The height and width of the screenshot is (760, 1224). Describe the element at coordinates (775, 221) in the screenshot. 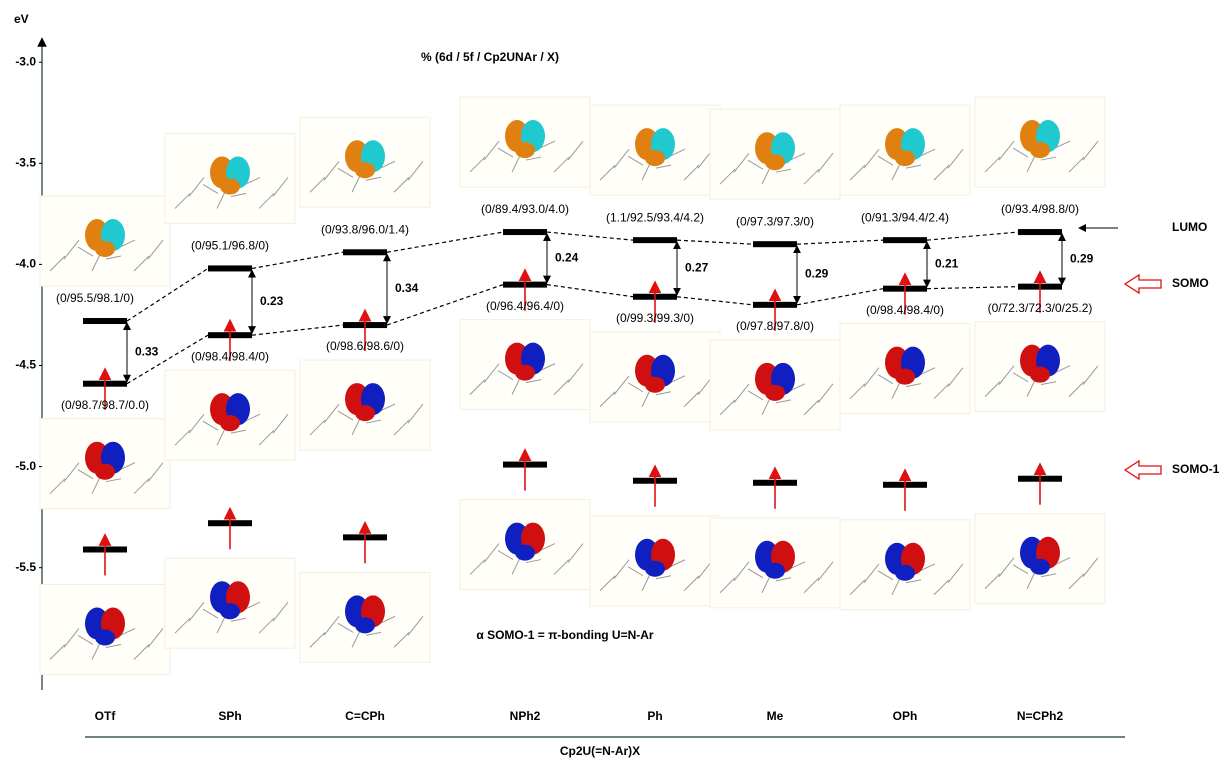

I see `level-label: (0/97.3/97.3/0)` at that location.